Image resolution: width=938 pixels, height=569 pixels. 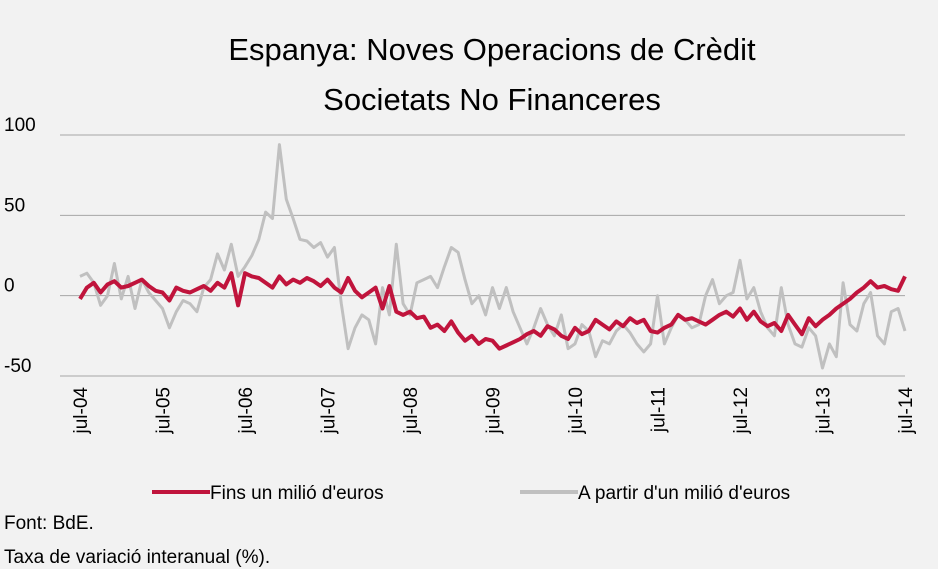 What do you see at coordinates (824, 410) in the screenshot?
I see `x-tick-label: jul-13` at bounding box center [824, 410].